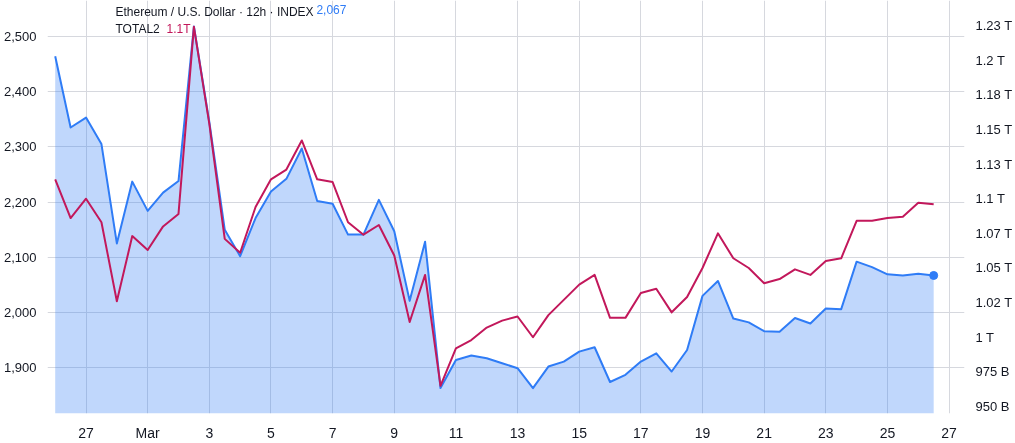 The height and width of the screenshot is (443, 1015). Describe the element at coordinates (990, 199) in the screenshot. I see `y2-tick-label: 1.1 T` at that location.